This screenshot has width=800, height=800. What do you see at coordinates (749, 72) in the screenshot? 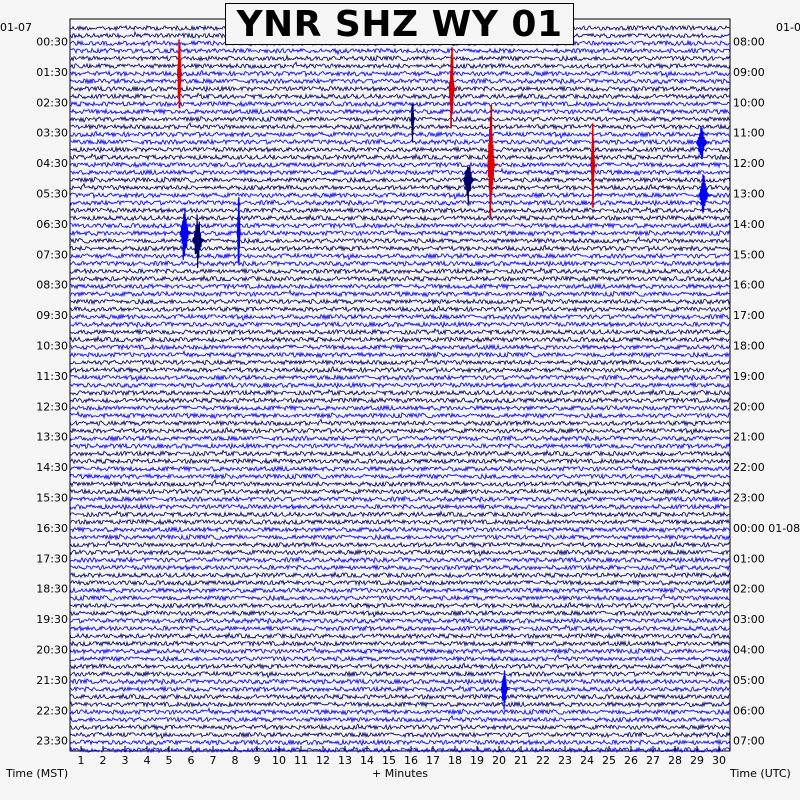
I see `right-hour-label-1: 09:00` at bounding box center [749, 72].